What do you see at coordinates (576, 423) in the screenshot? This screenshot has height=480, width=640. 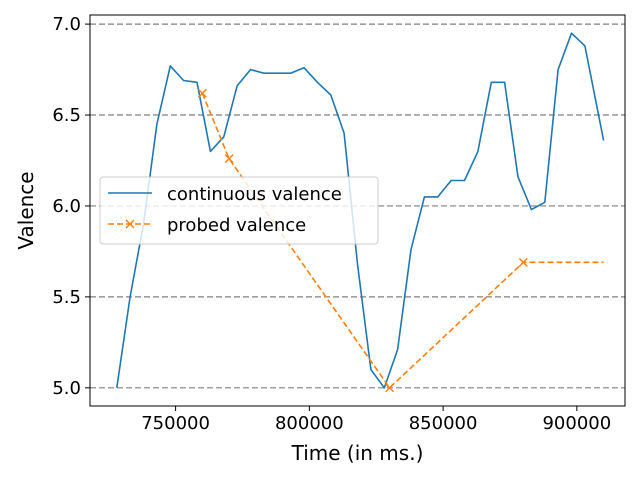 I see `x-tick-label-3: 900000` at bounding box center [576, 423].